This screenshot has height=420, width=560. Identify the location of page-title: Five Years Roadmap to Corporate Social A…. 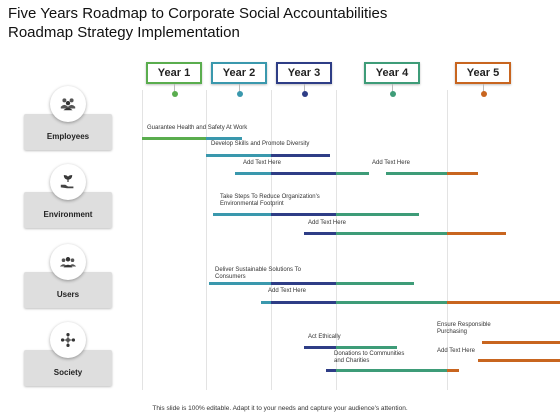
(198, 23).